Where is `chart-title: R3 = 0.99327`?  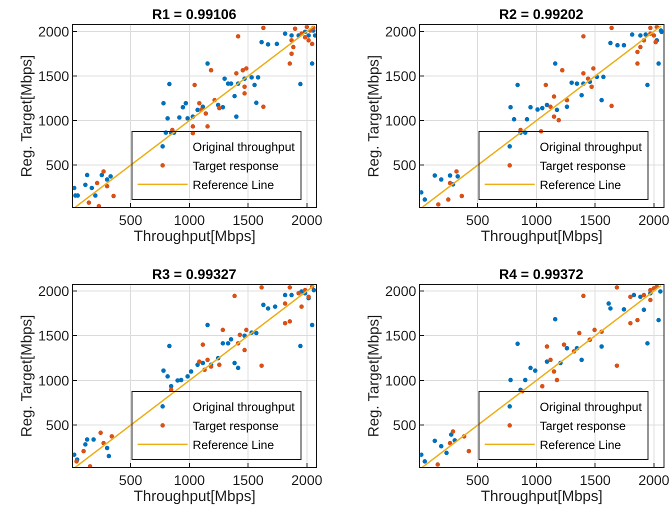
chart-title: R3 = 0.99327 is located at coordinates (194, 274).